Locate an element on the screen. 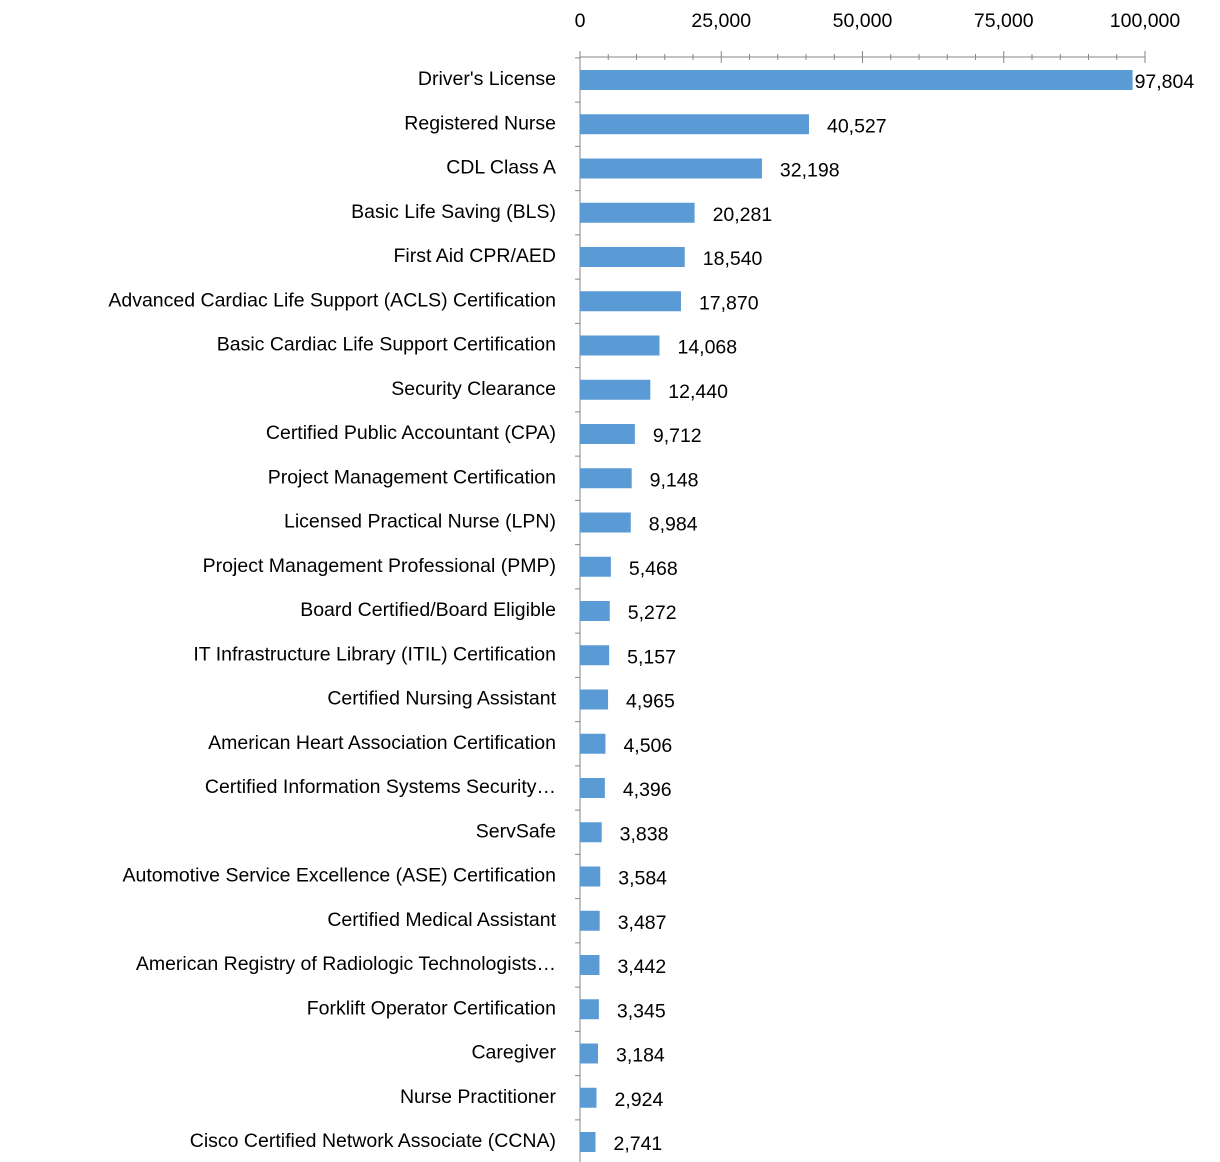 This screenshot has width=1220, height=1162. value-label: 14,068 is located at coordinates (707, 348).